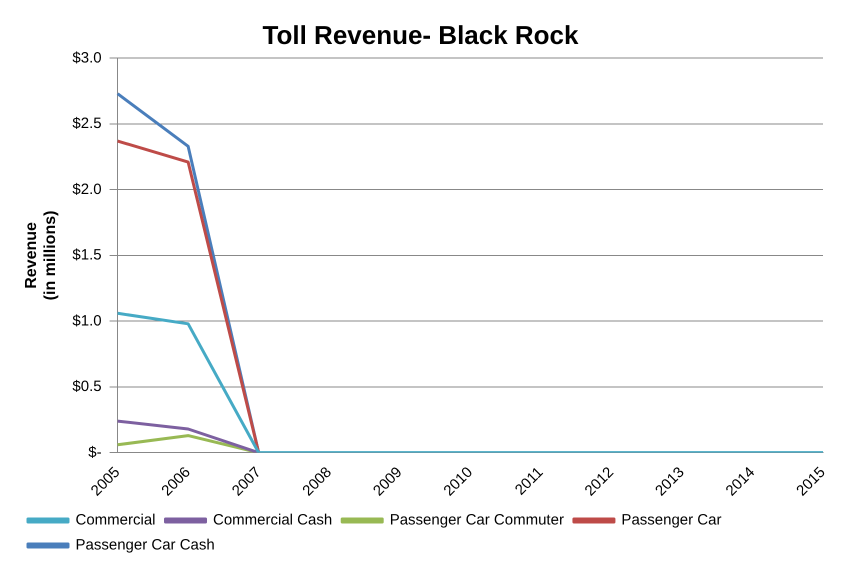  Describe the element at coordinates (87, 123) in the screenshot. I see `y-tick-label: $2.5` at that location.